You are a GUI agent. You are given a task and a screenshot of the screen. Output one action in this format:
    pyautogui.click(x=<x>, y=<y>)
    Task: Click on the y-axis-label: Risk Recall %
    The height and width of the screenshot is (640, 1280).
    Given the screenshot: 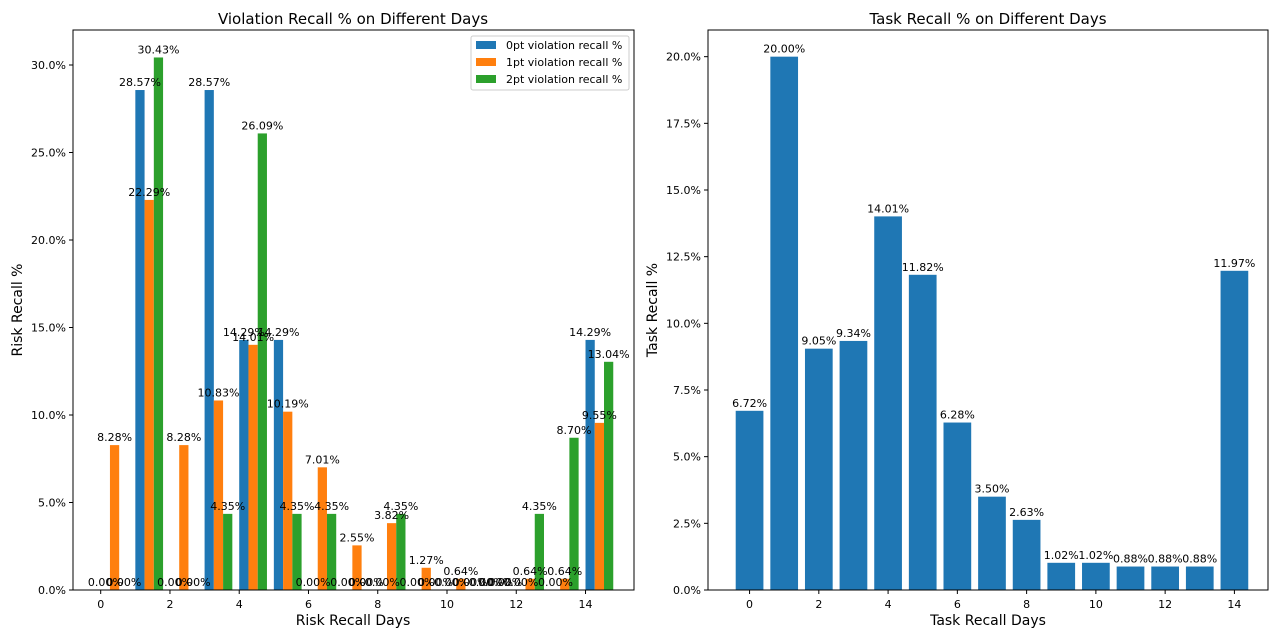 What is the action you would take?
    pyautogui.click(x=18, y=310)
    